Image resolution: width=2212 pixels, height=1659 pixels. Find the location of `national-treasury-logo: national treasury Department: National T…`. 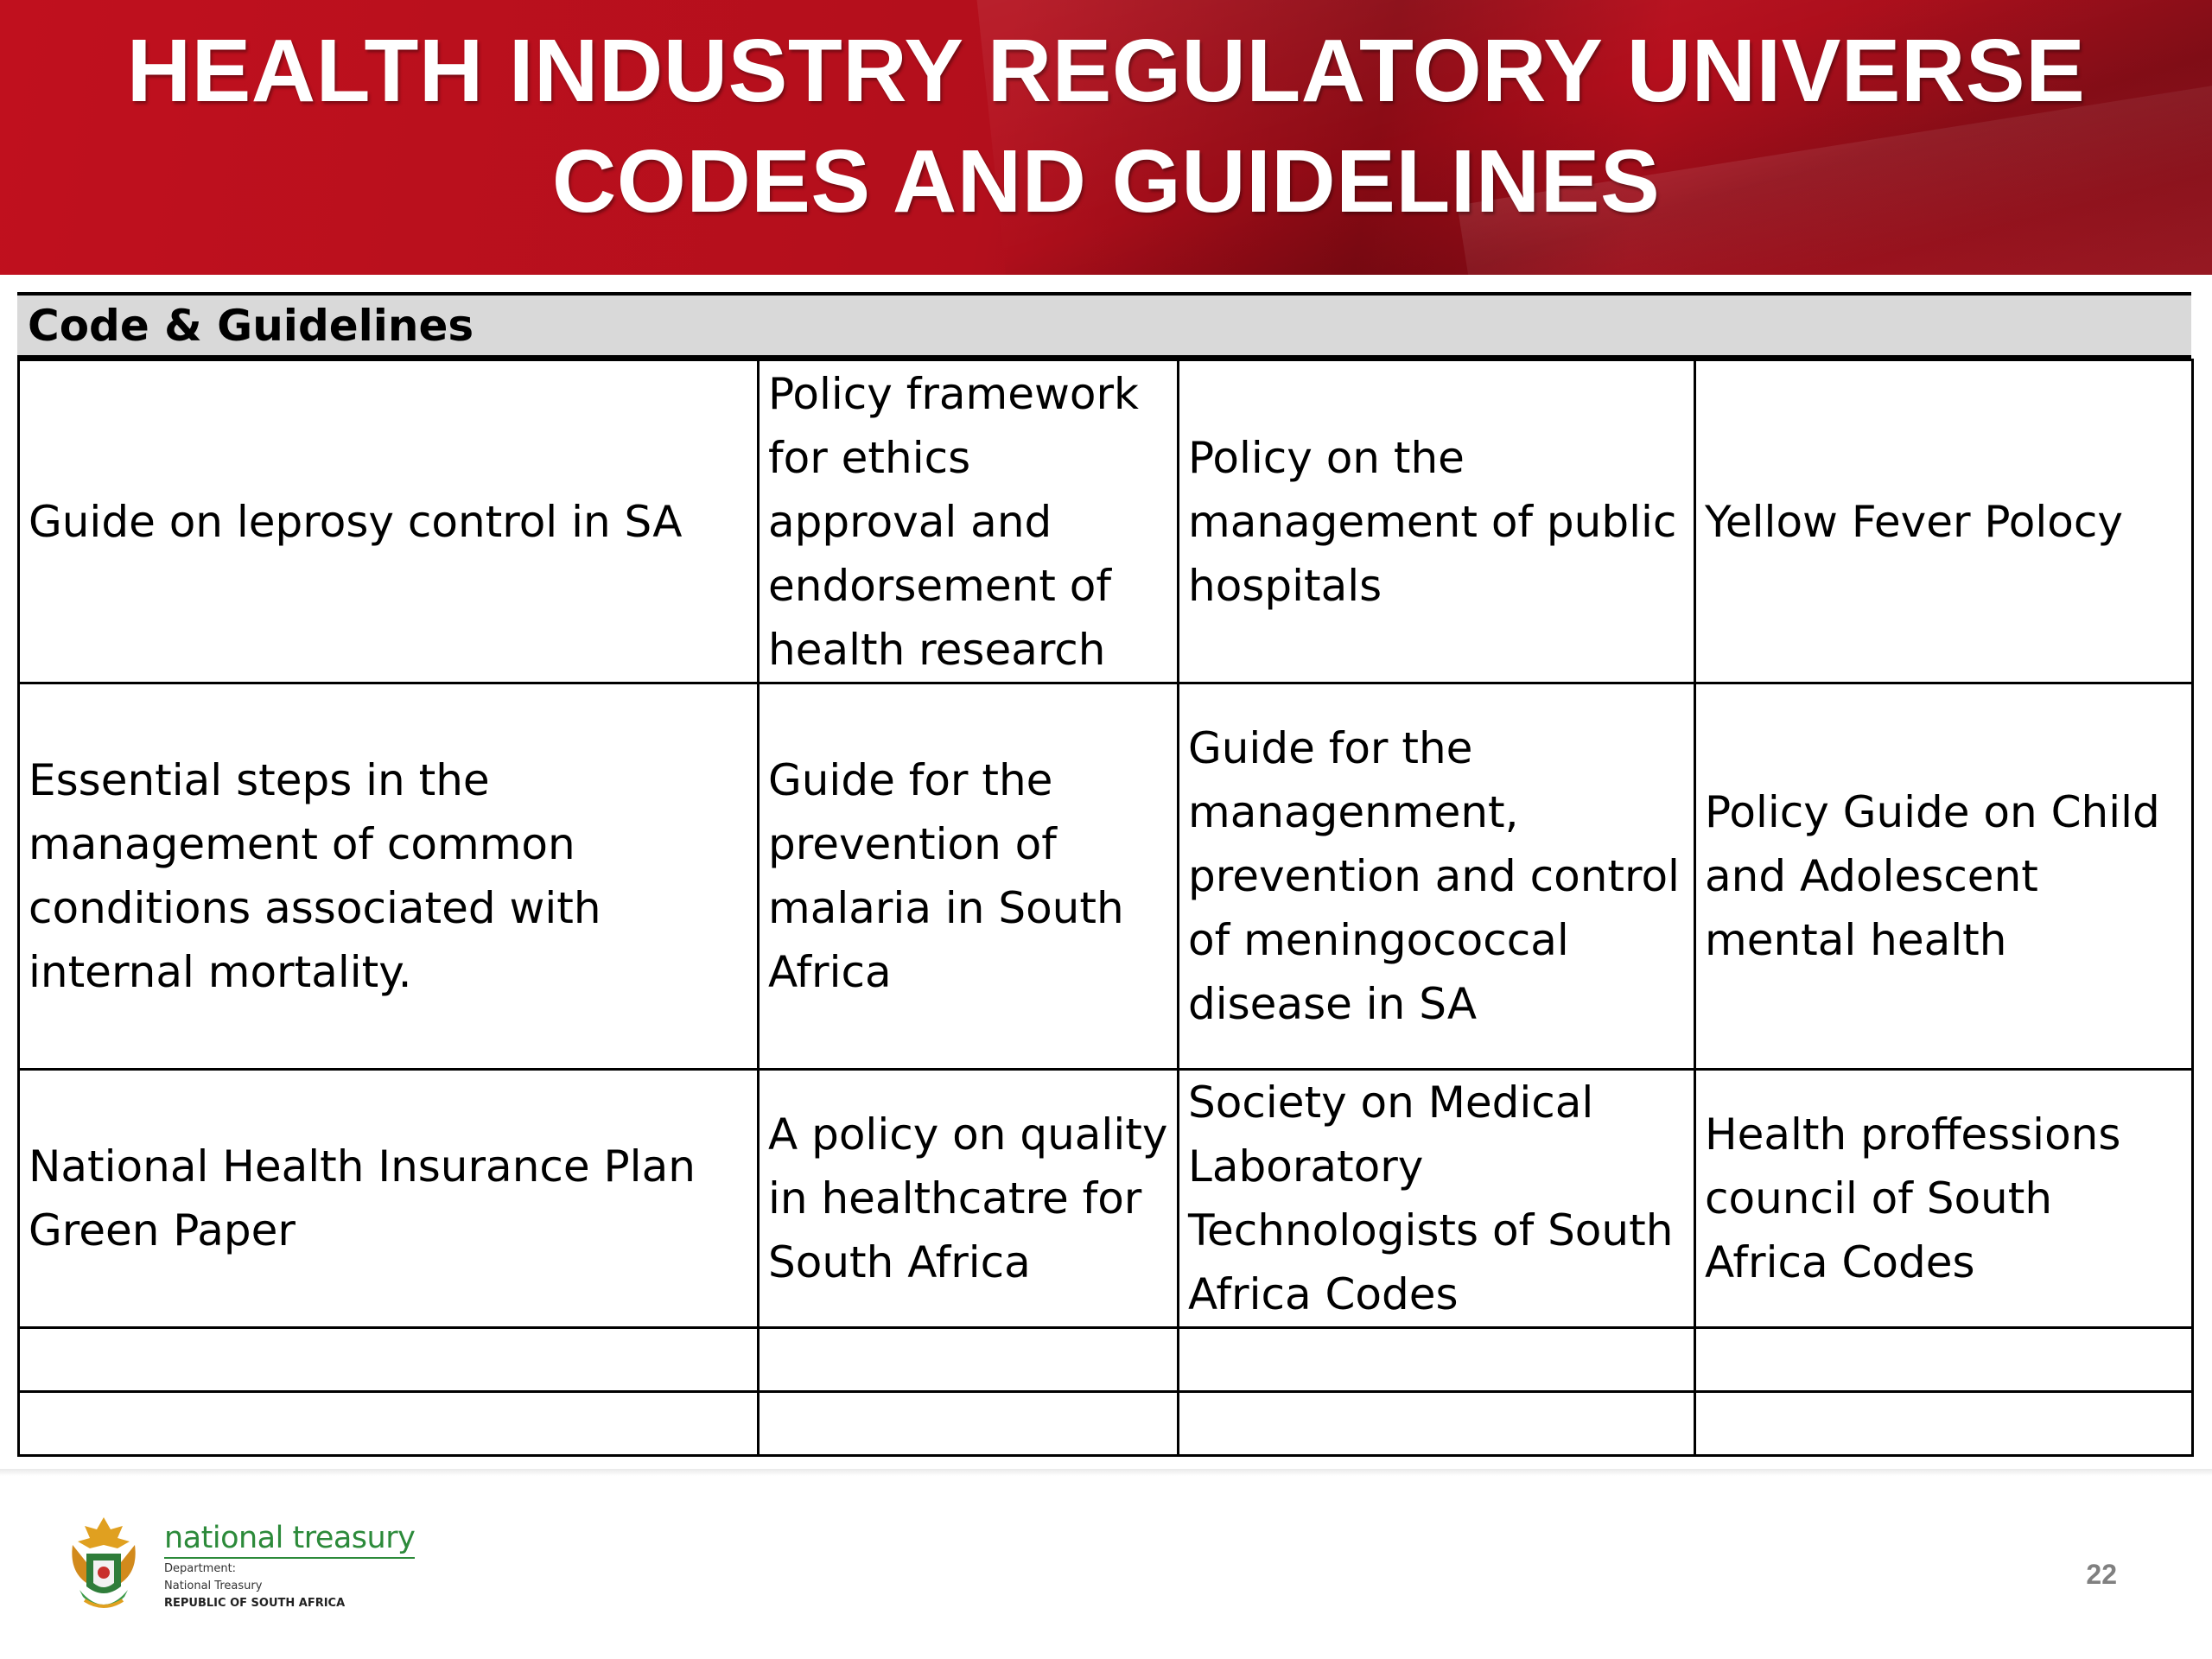

national-treasury-logo: national treasury Department: National T… is located at coordinates (290, 1566).